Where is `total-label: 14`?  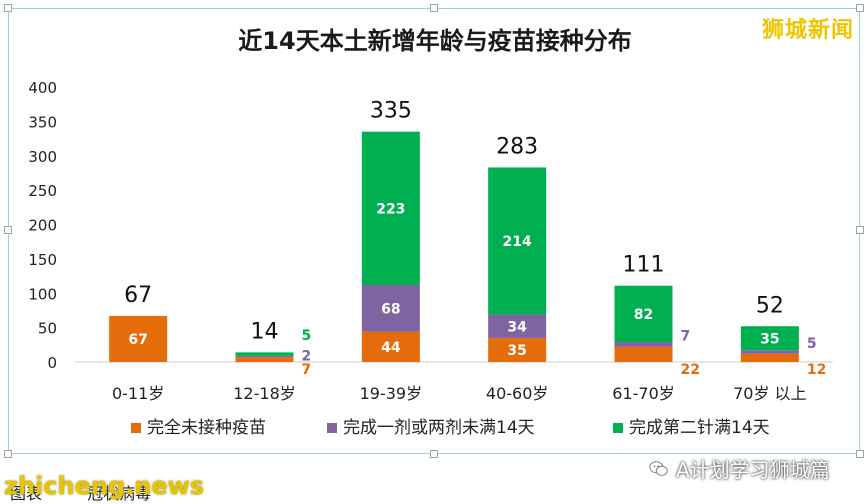
total-label: 14 is located at coordinates (265, 331).